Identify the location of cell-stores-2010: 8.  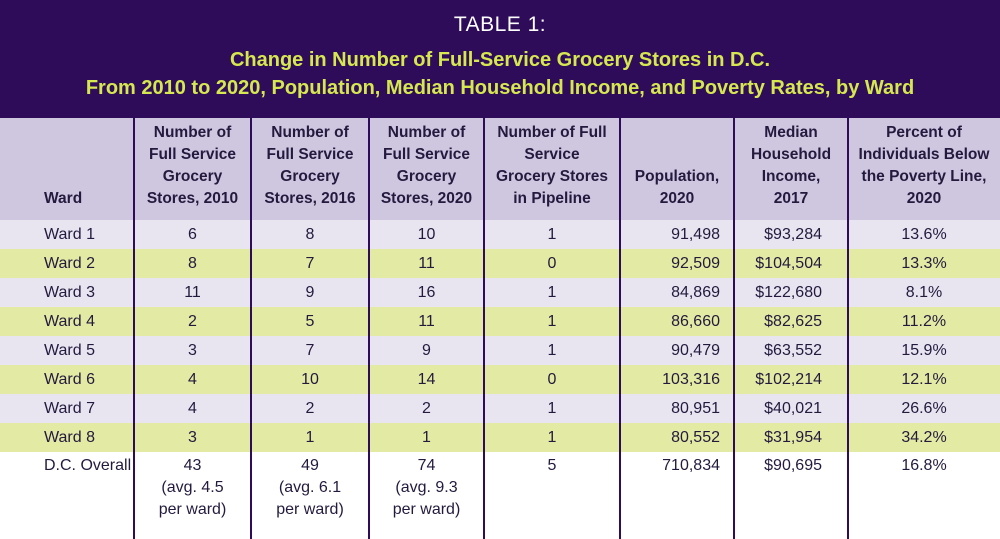
(192, 263).